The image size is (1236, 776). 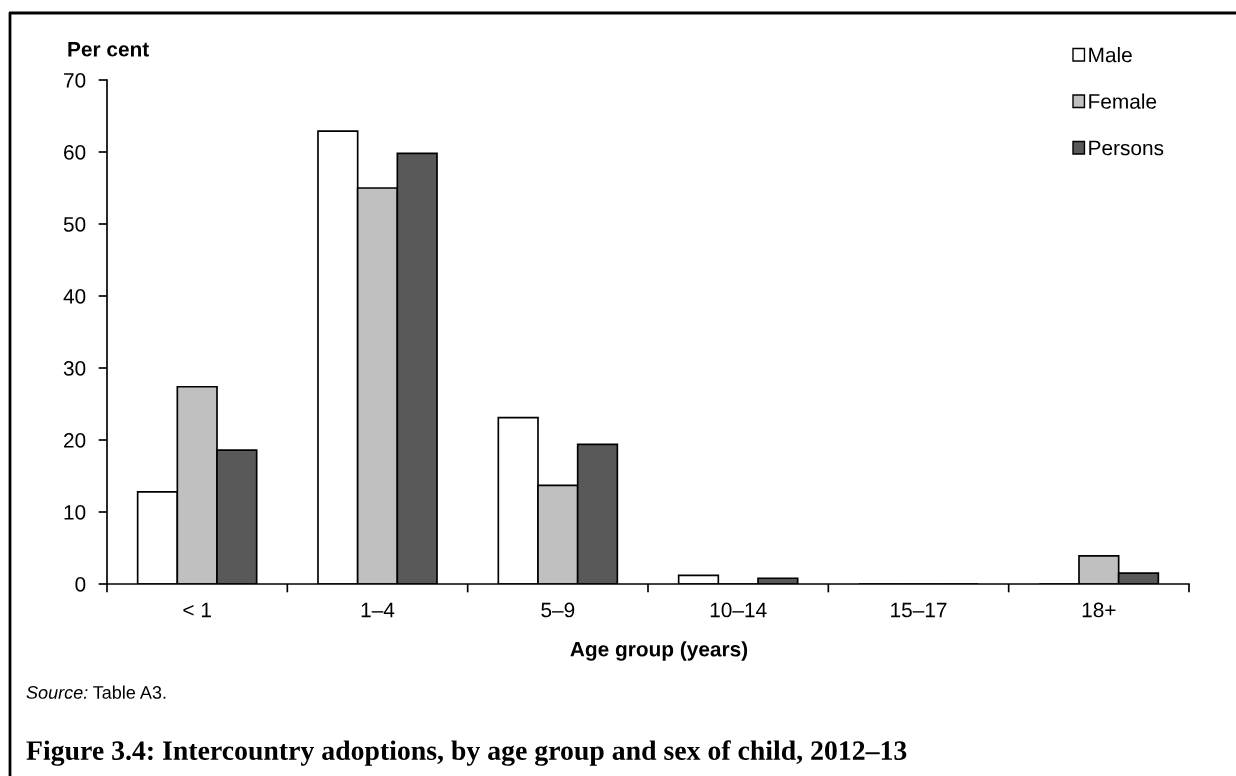 What do you see at coordinates (75, 80) in the screenshot?
I see `y-tick-label: 70` at bounding box center [75, 80].